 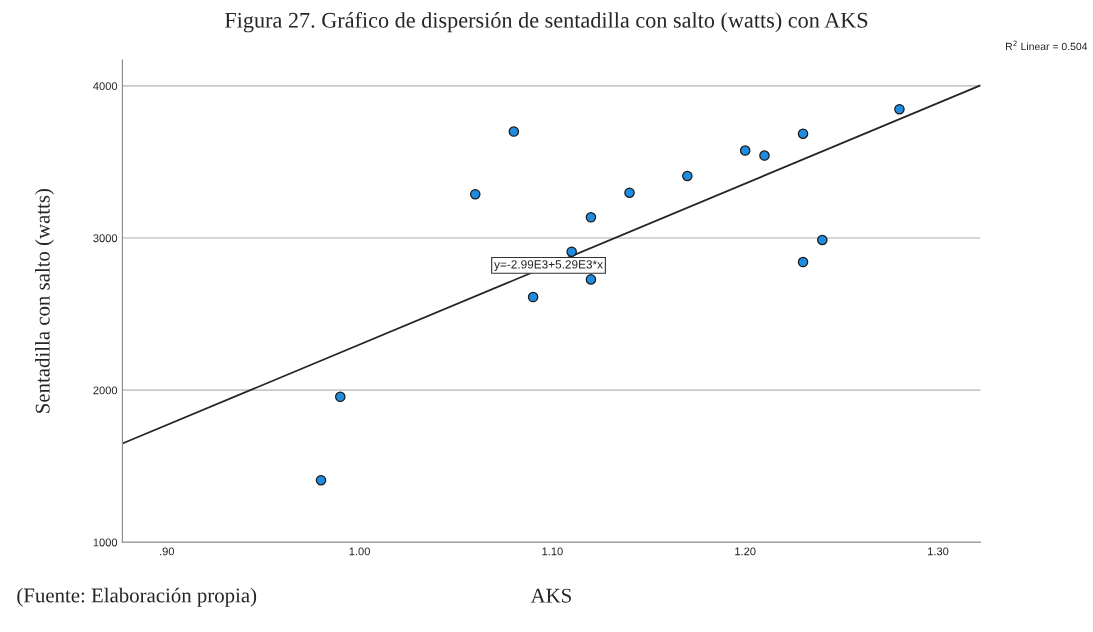 I want to click on x-tick-label: 1.10, so click(x=552, y=551).